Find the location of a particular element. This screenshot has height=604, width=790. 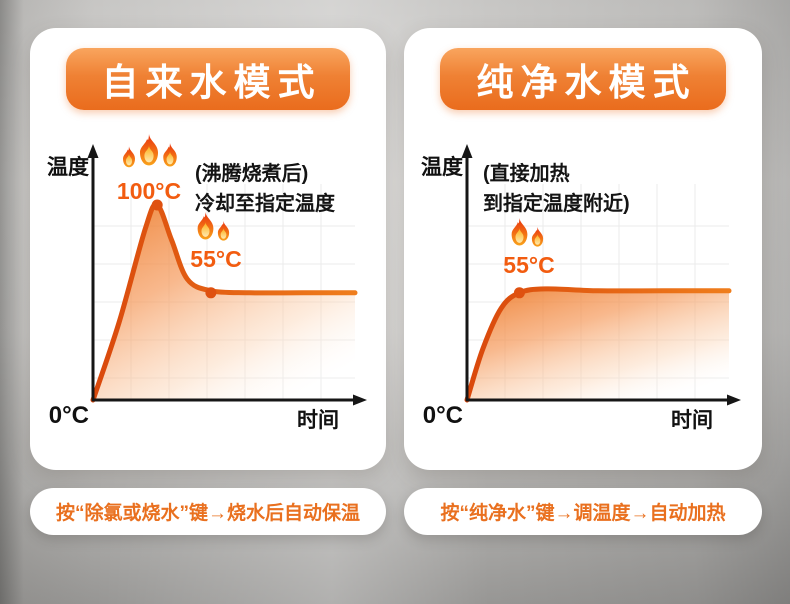

annotation-line2: 到指定温度附近) is located at coordinates (556, 203).